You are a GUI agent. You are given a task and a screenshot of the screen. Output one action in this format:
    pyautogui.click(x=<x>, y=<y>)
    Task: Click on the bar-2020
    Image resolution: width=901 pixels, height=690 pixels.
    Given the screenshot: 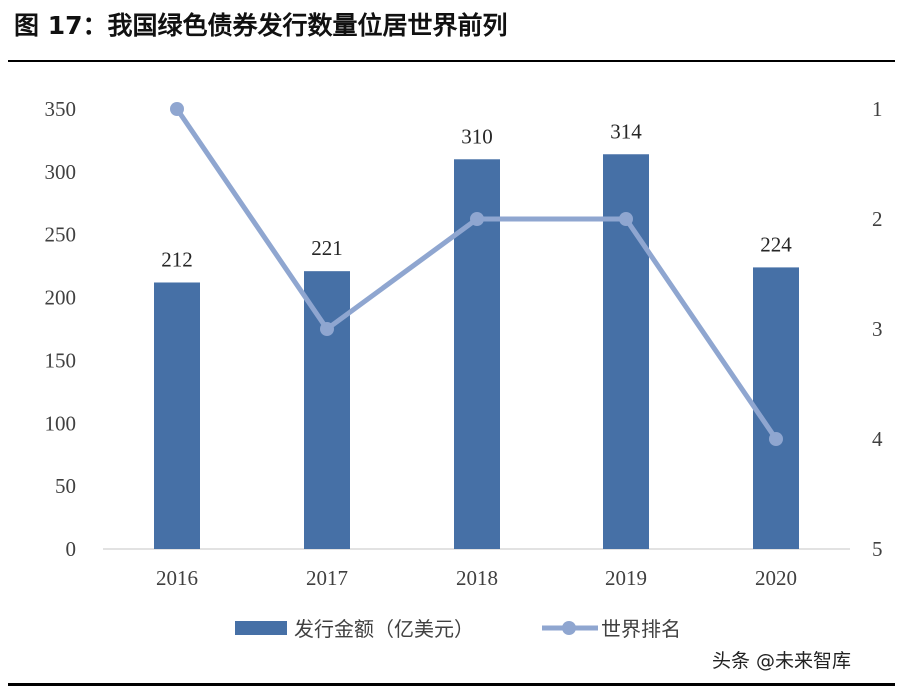 What is the action you would take?
    pyautogui.click(x=776, y=408)
    